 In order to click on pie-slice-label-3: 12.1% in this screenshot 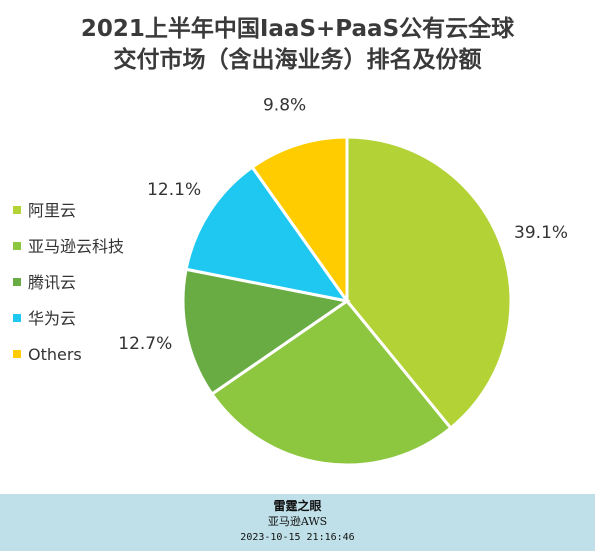, I will do `click(174, 190)`.